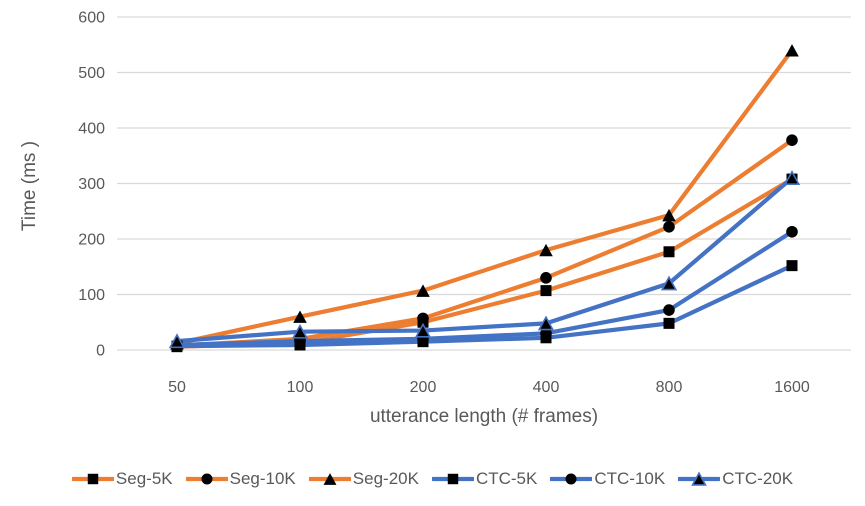  I want to click on y-tick-label-500: 500, so click(91, 73).